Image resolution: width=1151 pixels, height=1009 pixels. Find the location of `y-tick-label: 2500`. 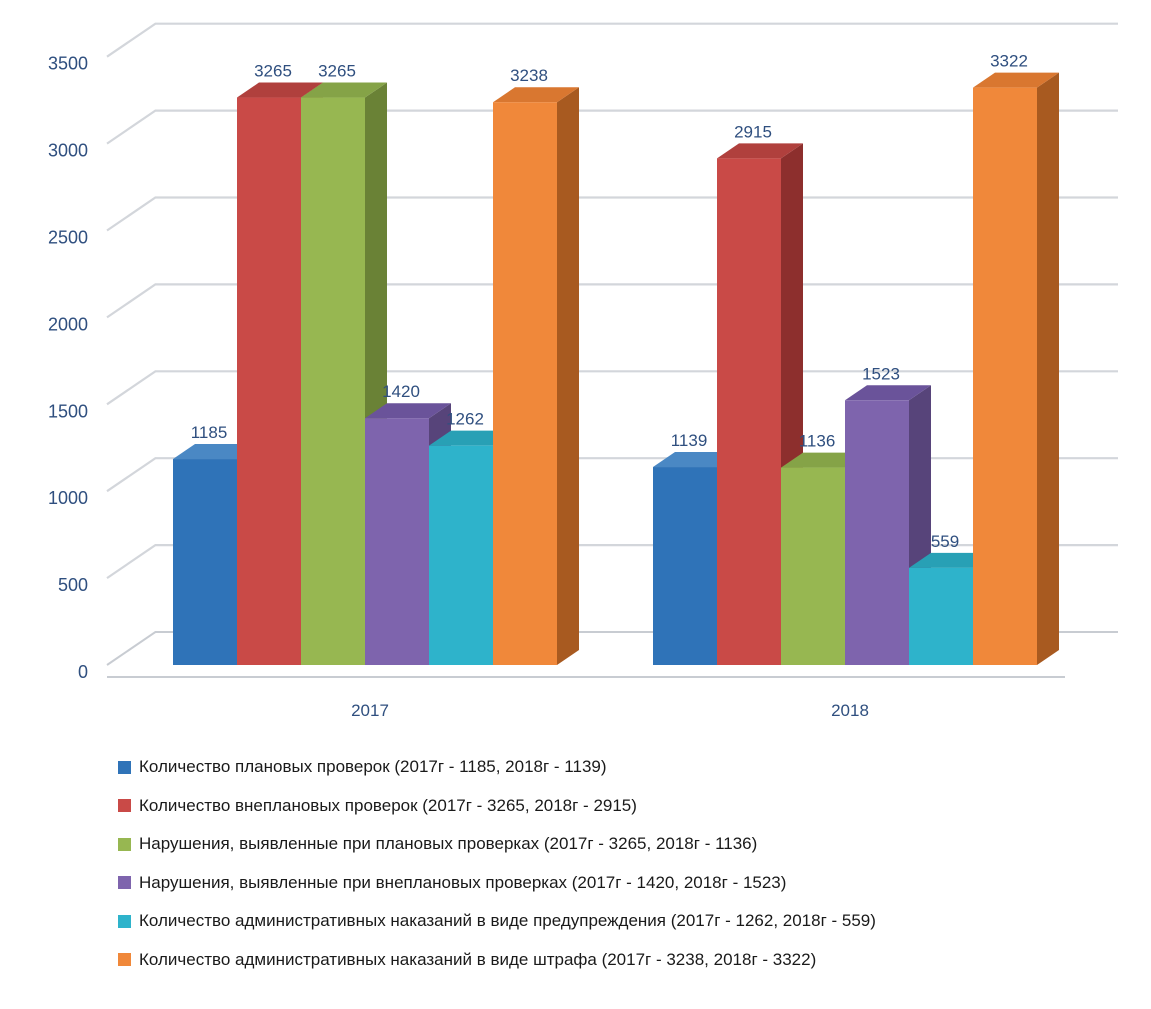

y-tick-label: 2500 is located at coordinates (68, 238).